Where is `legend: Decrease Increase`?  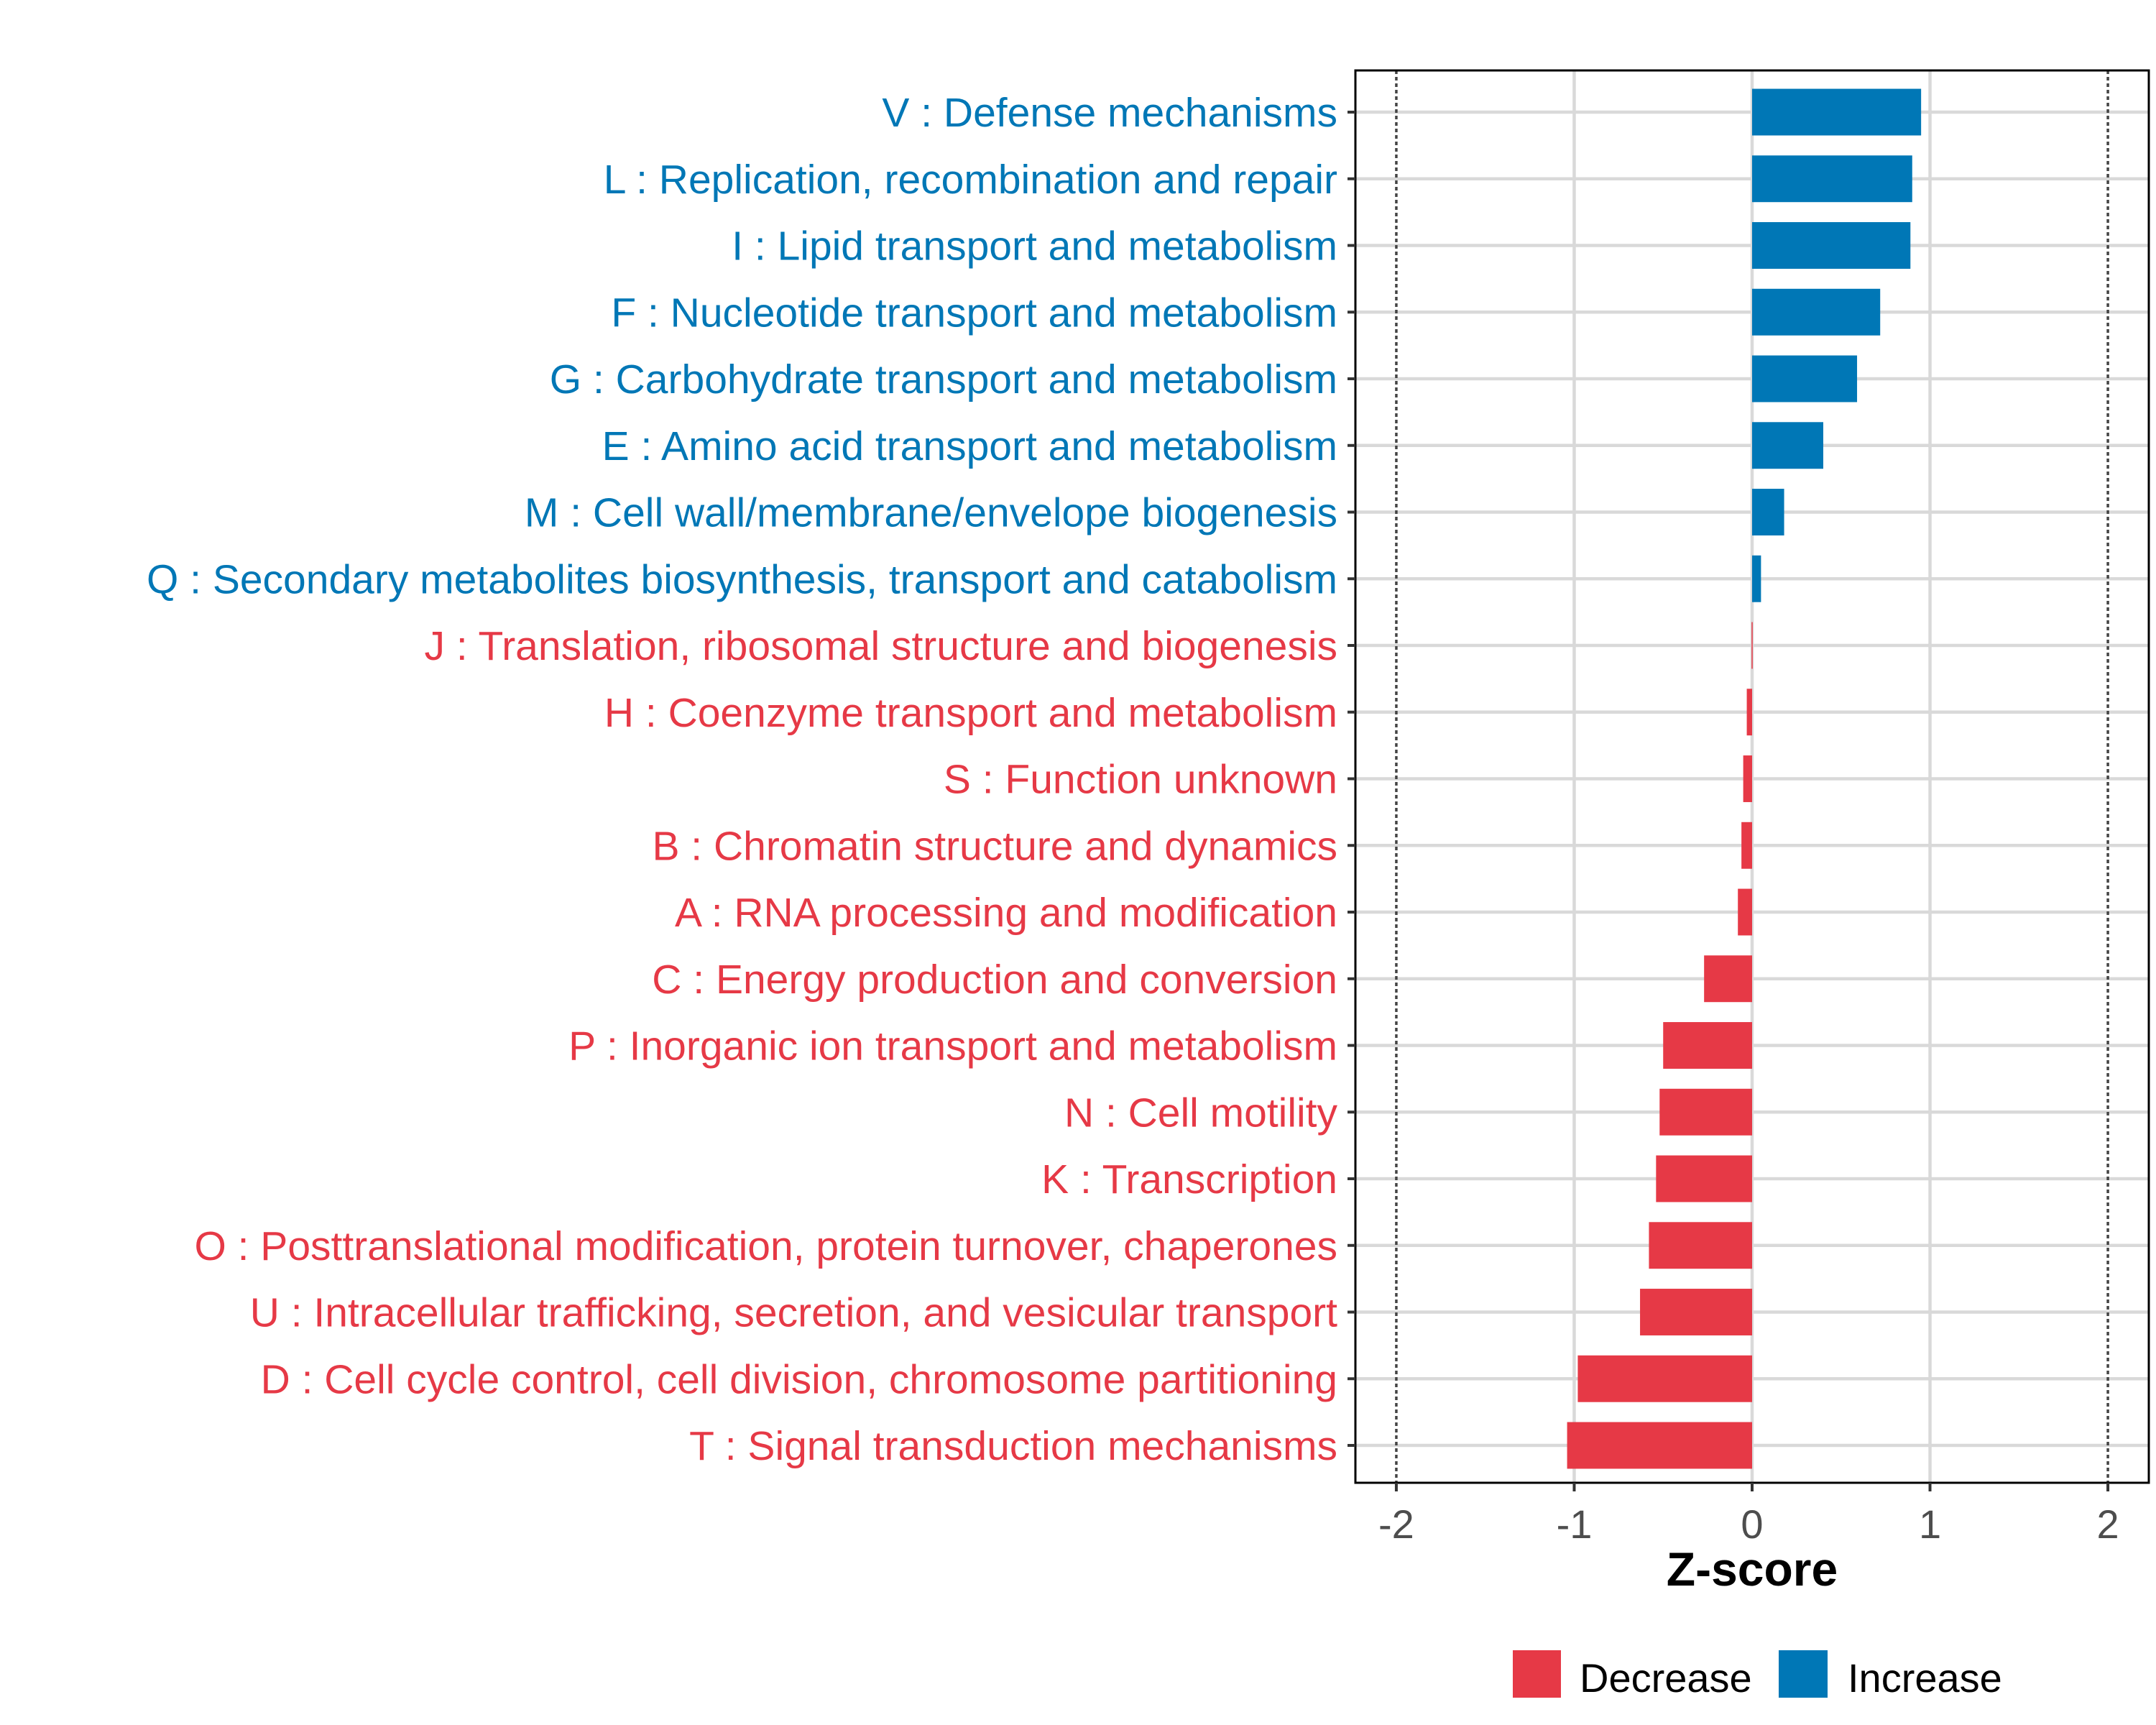 legend: Decrease Increase is located at coordinates (1758, 1675).